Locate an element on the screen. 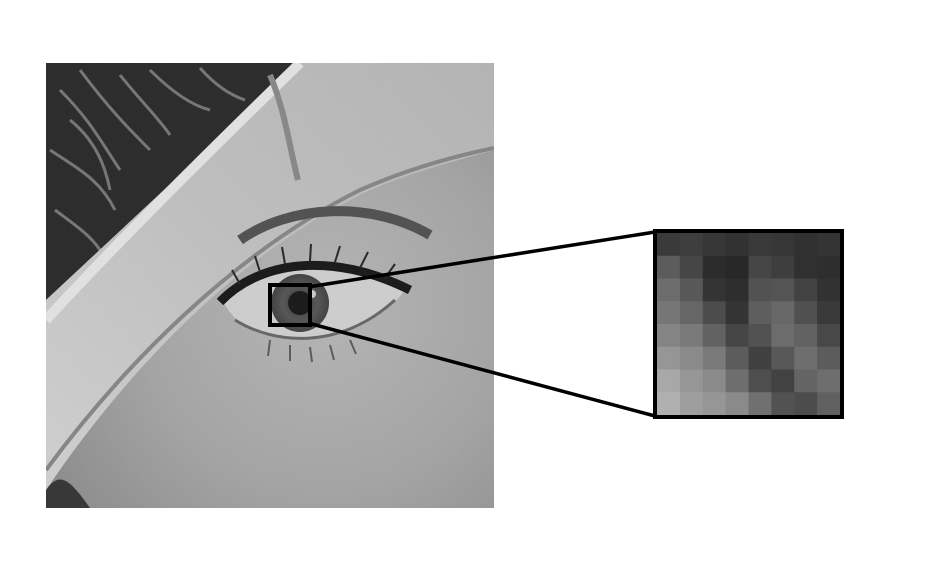 Image resolution: width=932 pixels, height=587 pixels. pupil is located at coordinates (300, 303).